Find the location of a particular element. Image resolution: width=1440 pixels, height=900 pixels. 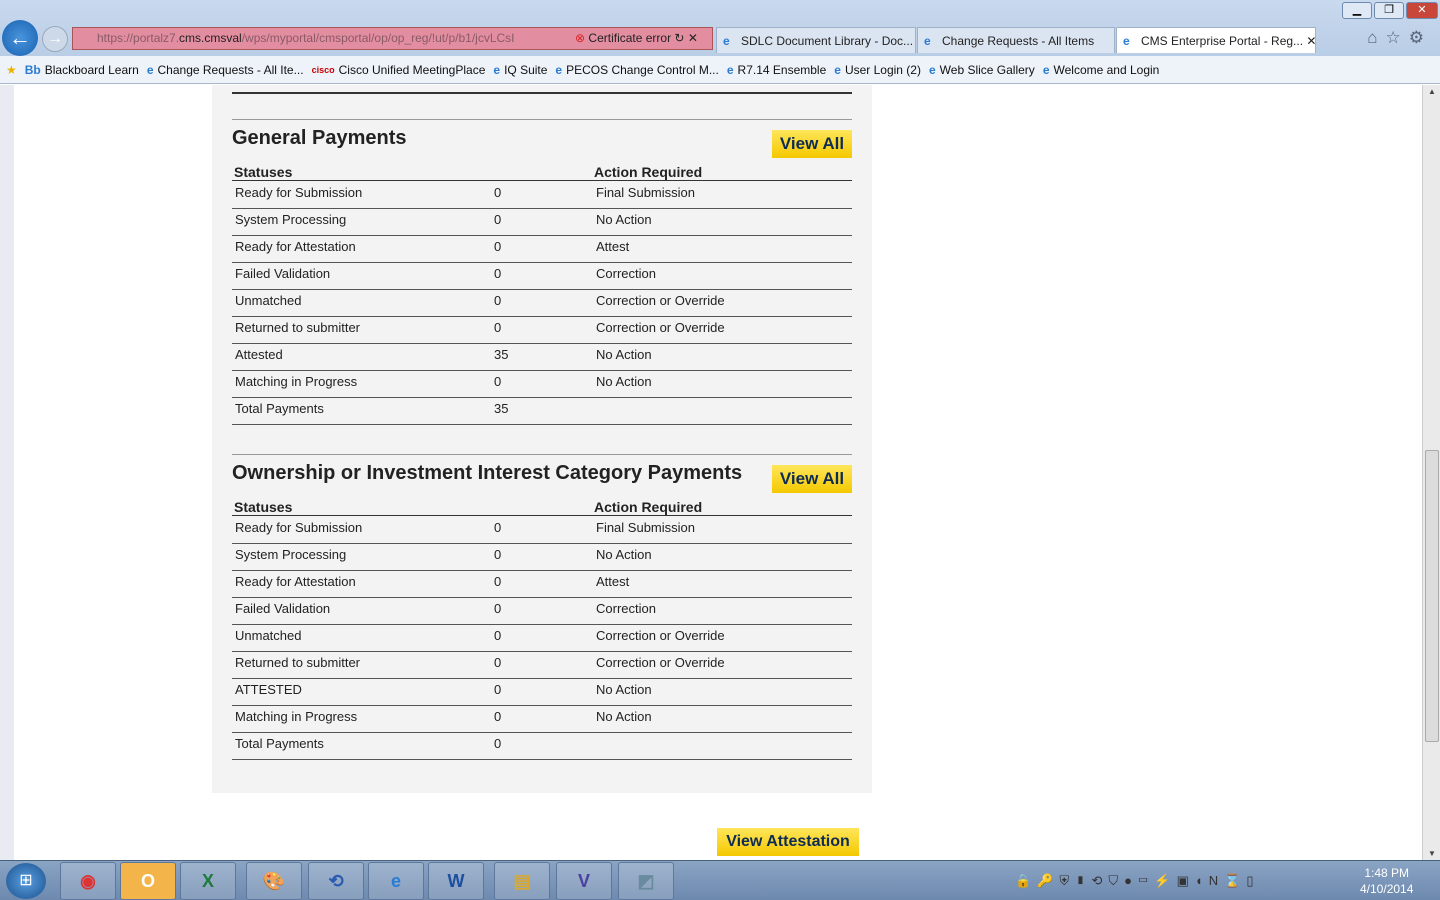

favorite-label: Web Slice Gallery is located at coordinates (987, 69).